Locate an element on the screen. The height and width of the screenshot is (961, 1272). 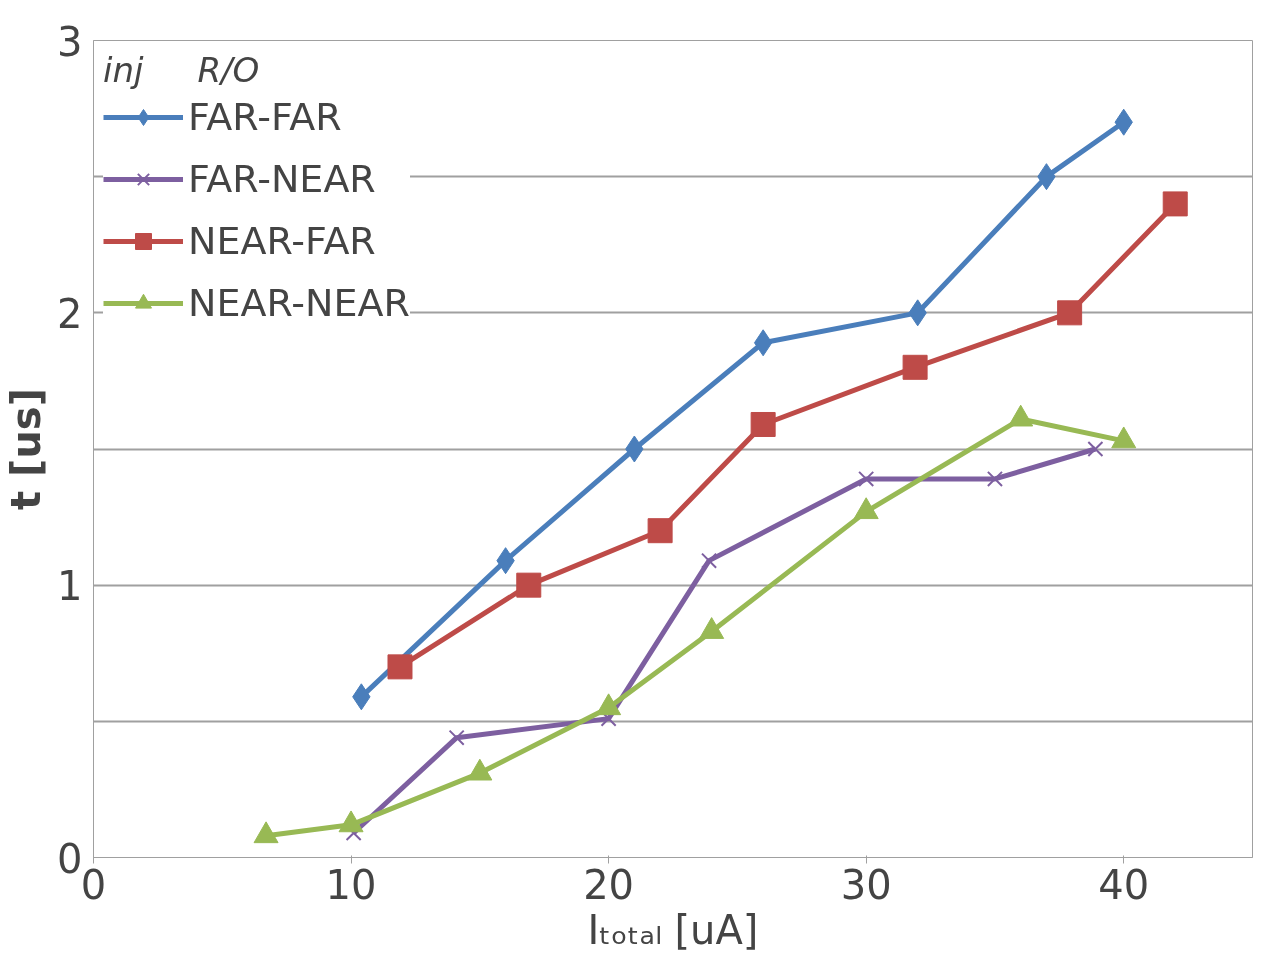
y-tick-label: 1 is located at coordinates (70, 586).